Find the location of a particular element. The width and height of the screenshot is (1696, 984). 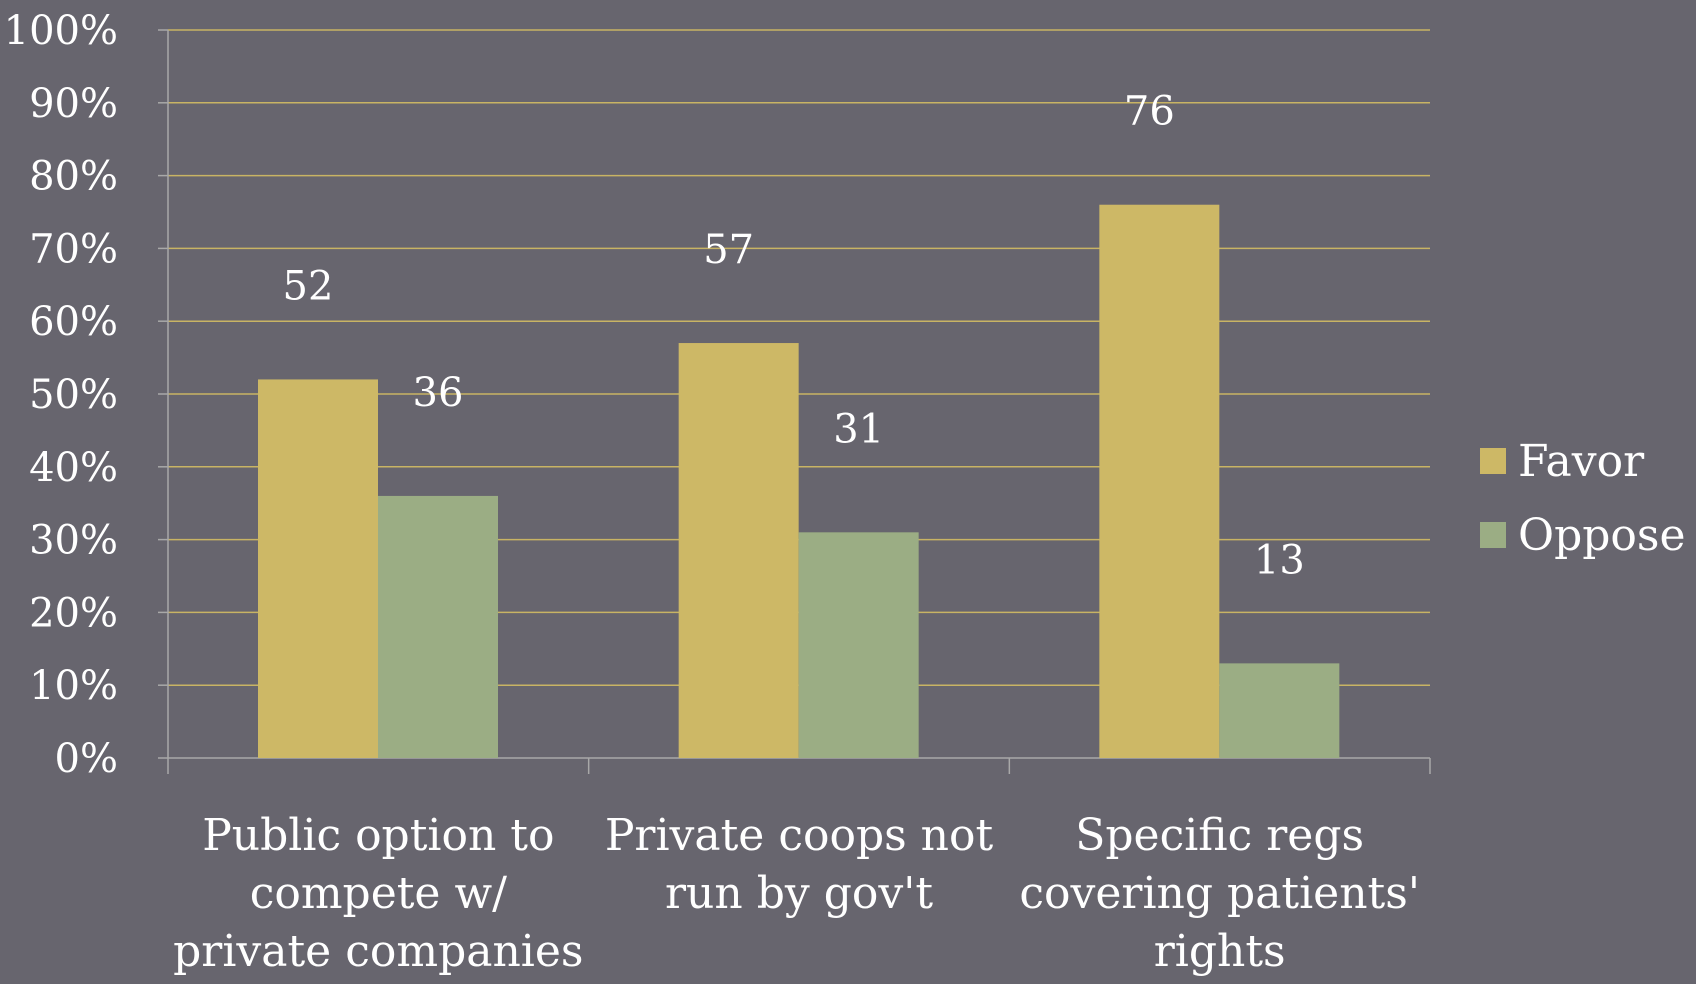

category-label: Specific regs covering patients' rights is located at coordinates (1219, 893).